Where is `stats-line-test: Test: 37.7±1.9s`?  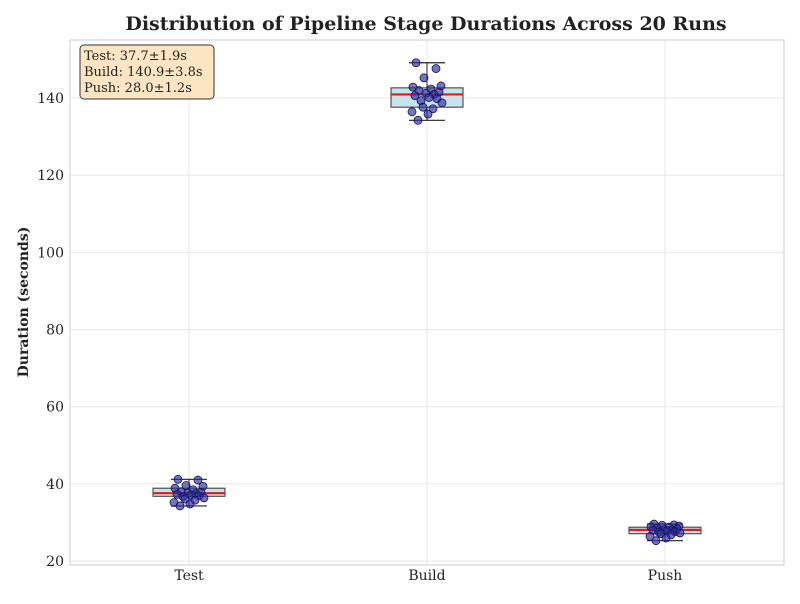 stats-line-test: Test: 37.7±1.9s is located at coordinates (135, 56).